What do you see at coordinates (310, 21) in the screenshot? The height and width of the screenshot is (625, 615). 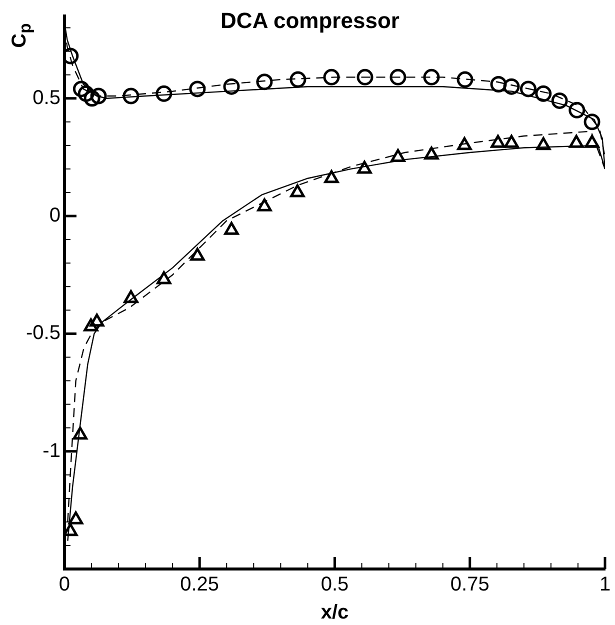 I see `chart-title: DCA compressor` at bounding box center [310, 21].